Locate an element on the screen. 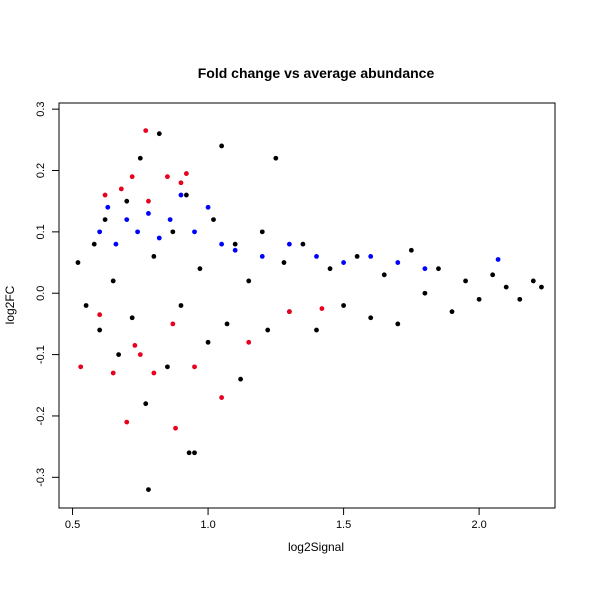  y-tick-label: 0.2 is located at coordinates (41, 170).